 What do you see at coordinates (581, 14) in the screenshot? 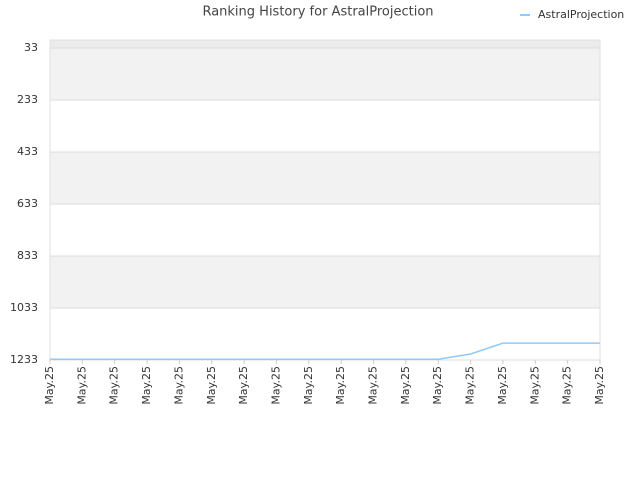
I see `legend-label: AstralProjection` at bounding box center [581, 14].